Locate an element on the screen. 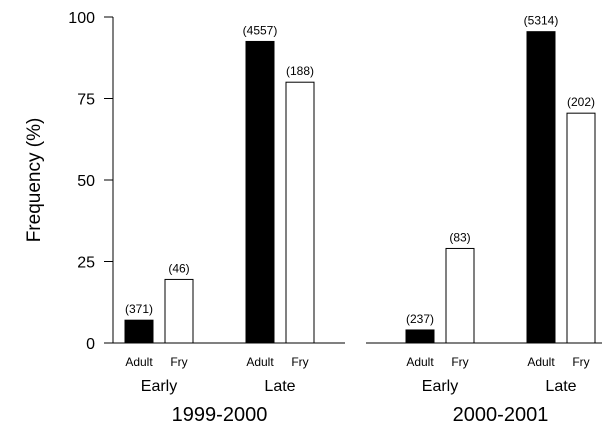 Image resolution: width=612 pixels, height=429 pixels. bar-count-label: (4557) is located at coordinates (260, 30).